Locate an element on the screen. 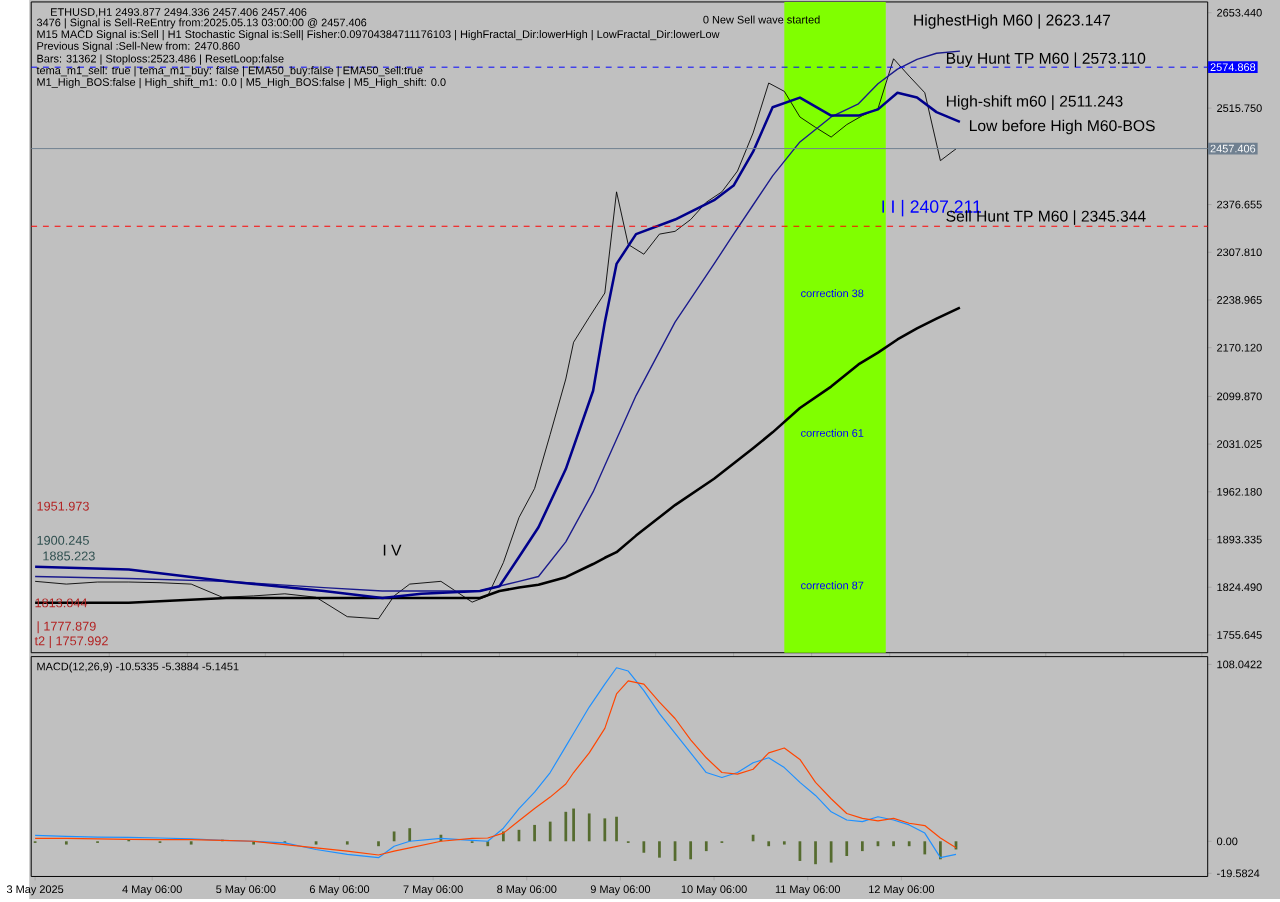 The image size is (1280, 902). annotation: correction 38 is located at coordinates (832, 293).